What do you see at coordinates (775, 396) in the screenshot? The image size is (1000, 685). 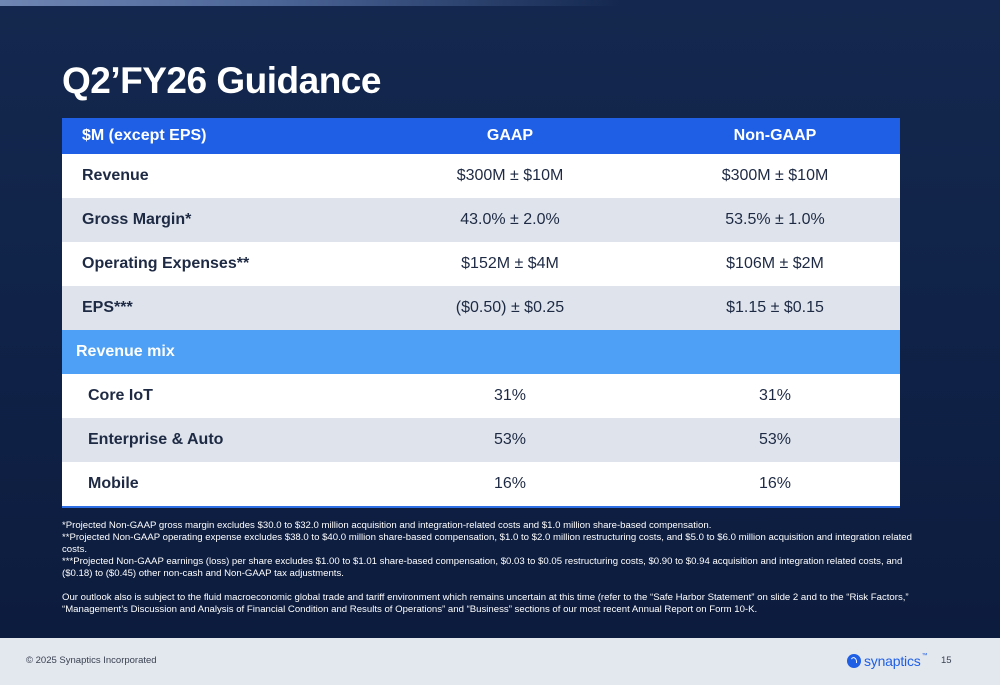 I see `non-gaap-value: 31%` at bounding box center [775, 396].